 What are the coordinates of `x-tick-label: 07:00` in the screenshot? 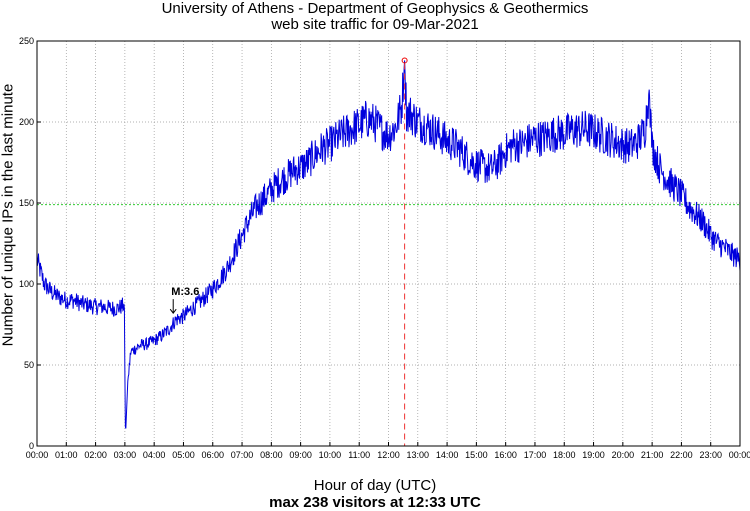 It's located at (242, 455).